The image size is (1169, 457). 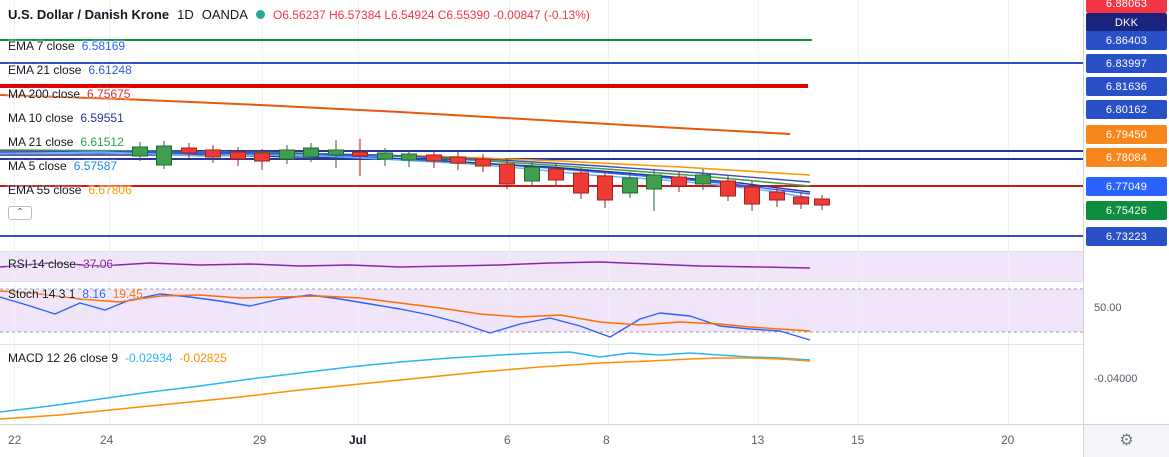 What do you see at coordinates (1116, 379) in the screenshot?
I see `macd-scale-label: -0.04000` at bounding box center [1116, 379].